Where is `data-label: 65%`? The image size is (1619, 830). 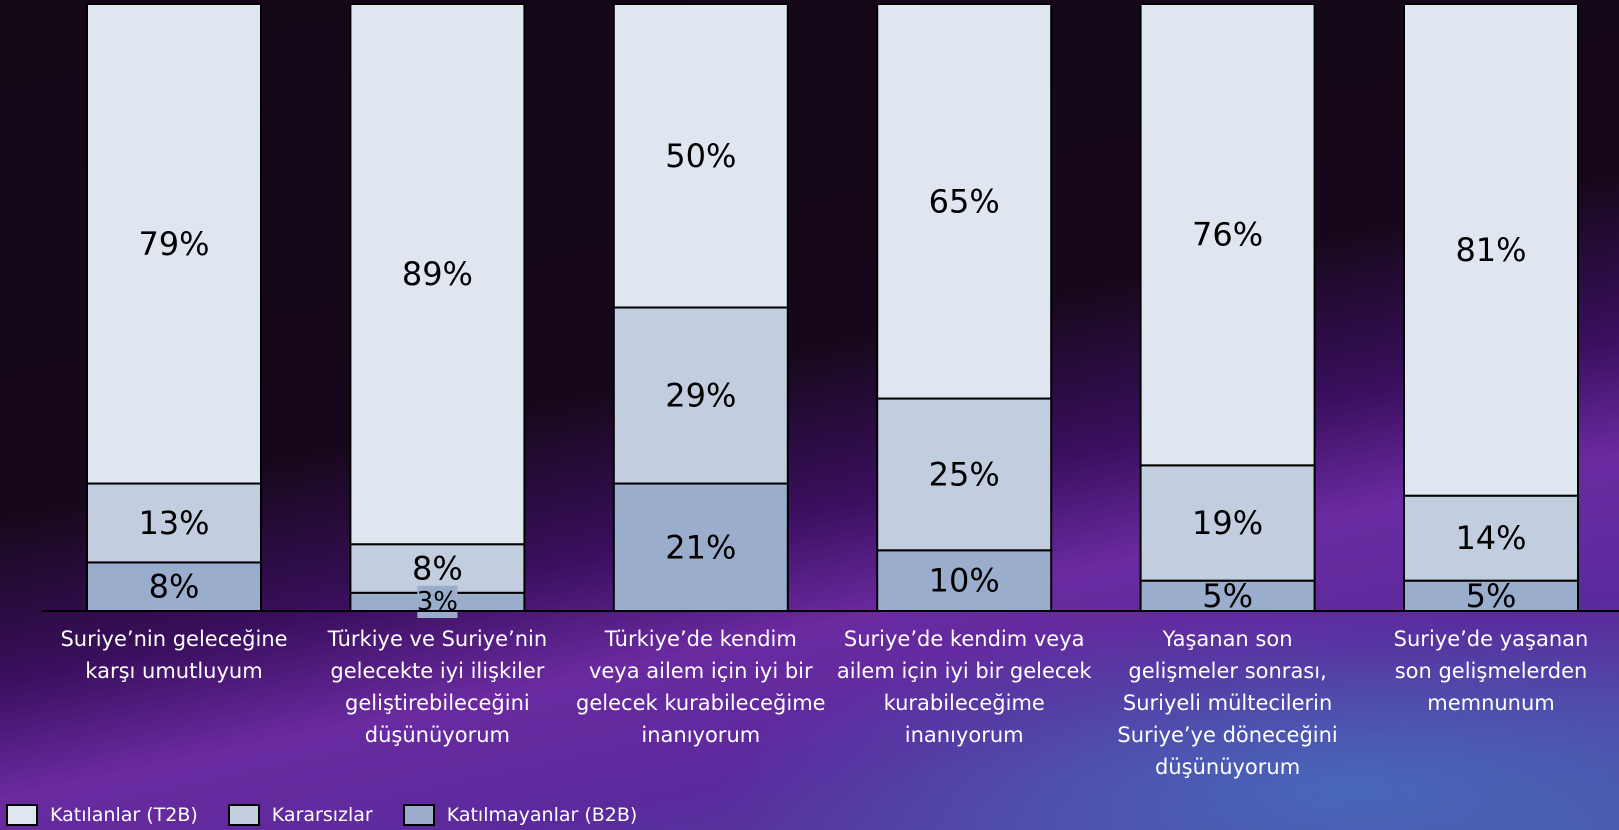 data-label: 65% is located at coordinates (964, 201).